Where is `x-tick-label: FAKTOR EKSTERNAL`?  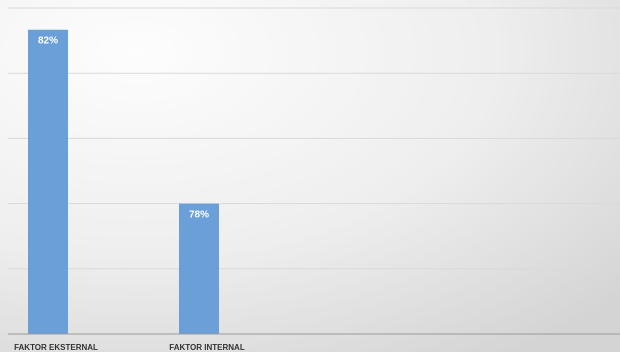 x-tick-label: FAKTOR EKSTERNAL is located at coordinates (56, 347).